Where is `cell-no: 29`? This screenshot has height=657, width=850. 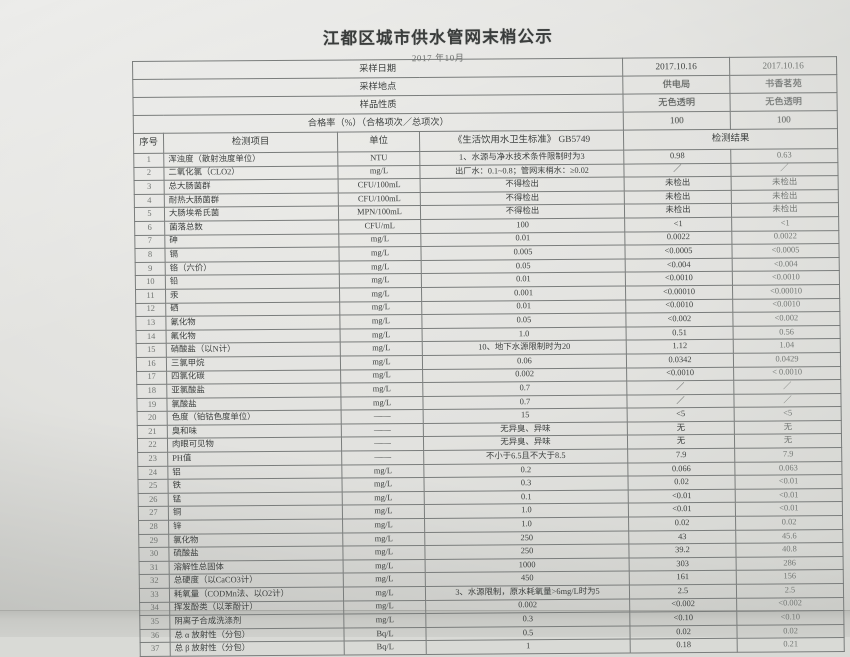 cell-no: 29 is located at coordinates (153, 540).